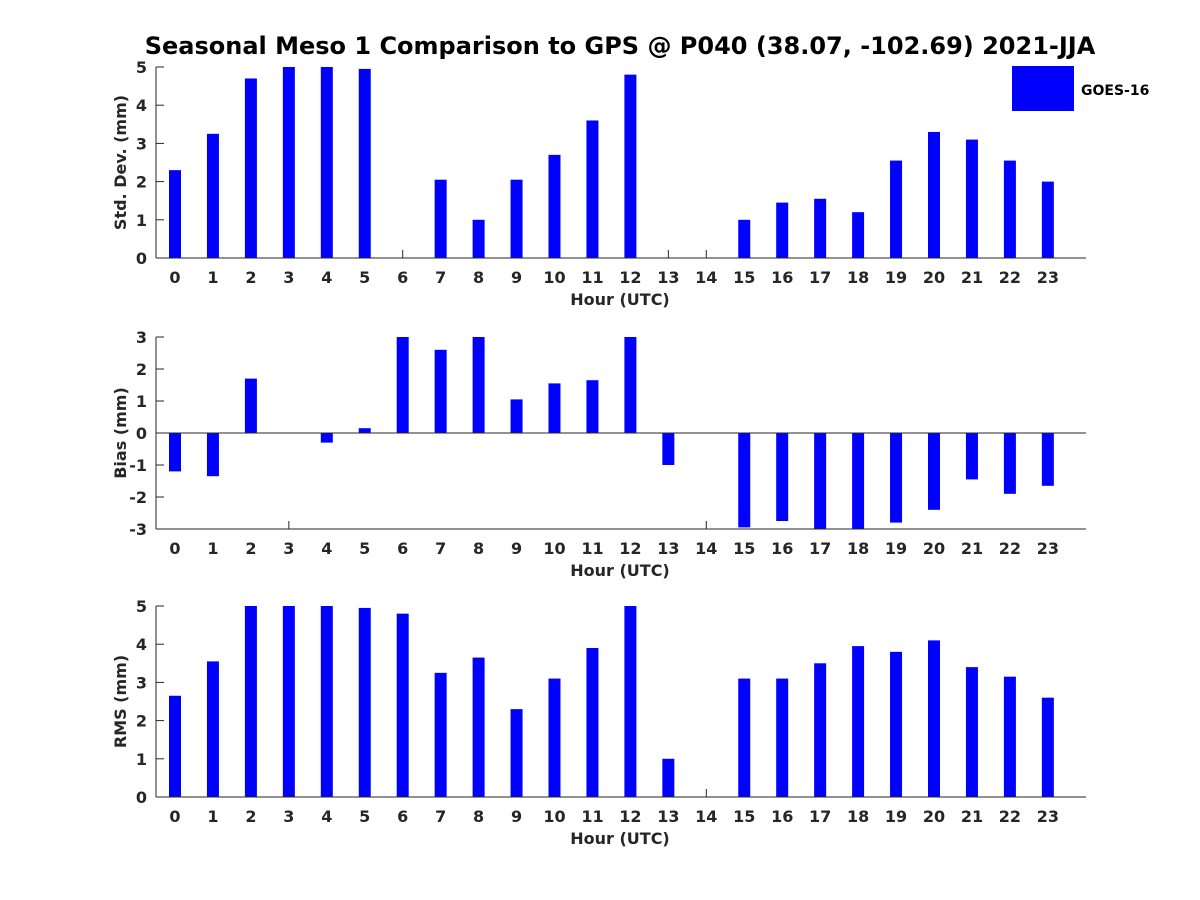 This screenshot has width=1200, height=900. What do you see at coordinates (516, 816) in the screenshot?
I see `x-tick-label: 9` at bounding box center [516, 816].